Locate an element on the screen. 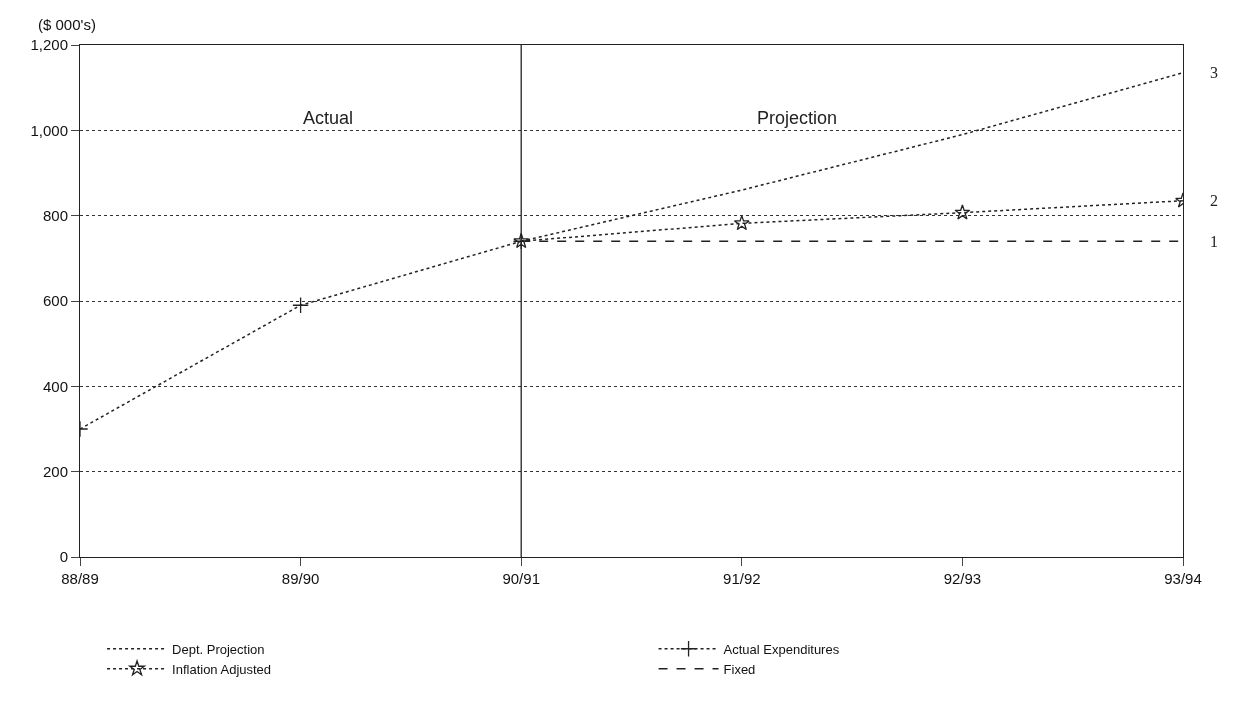 Image resolution: width=1253 pixels, height=727 pixels. y-tick-label: 1,000 is located at coordinates (49, 130).